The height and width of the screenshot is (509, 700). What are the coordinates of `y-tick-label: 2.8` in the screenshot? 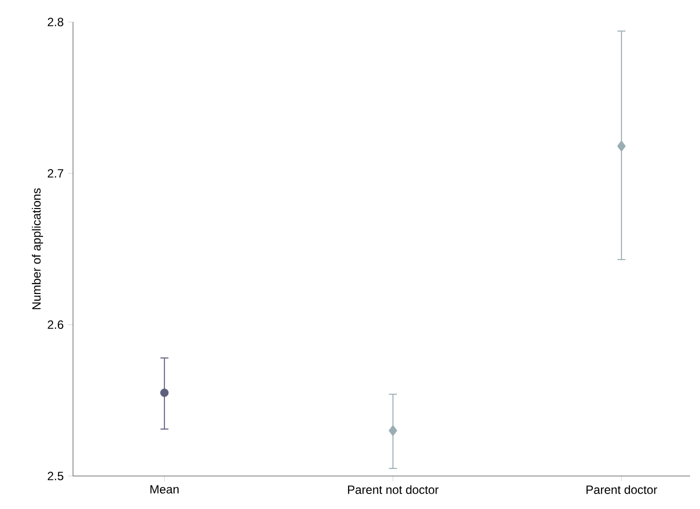 It's located at (56, 22).